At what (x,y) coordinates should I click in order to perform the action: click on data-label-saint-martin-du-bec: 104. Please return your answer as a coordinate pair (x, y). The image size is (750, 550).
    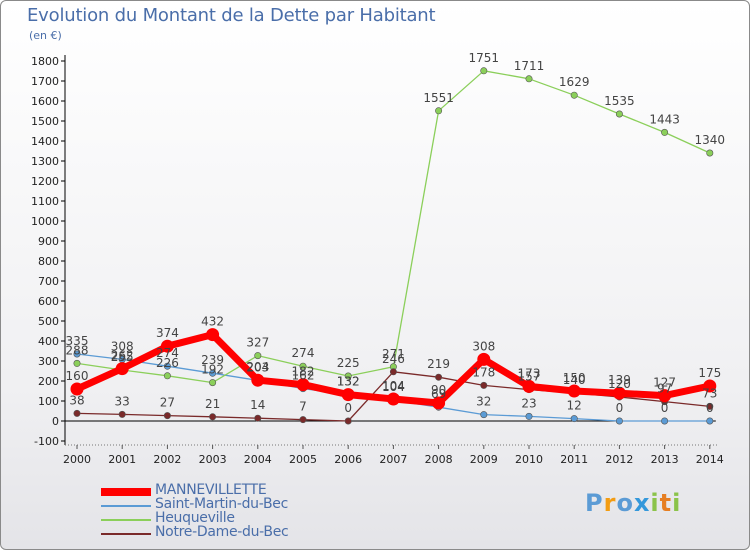
    Looking at the image, I should click on (393, 387).